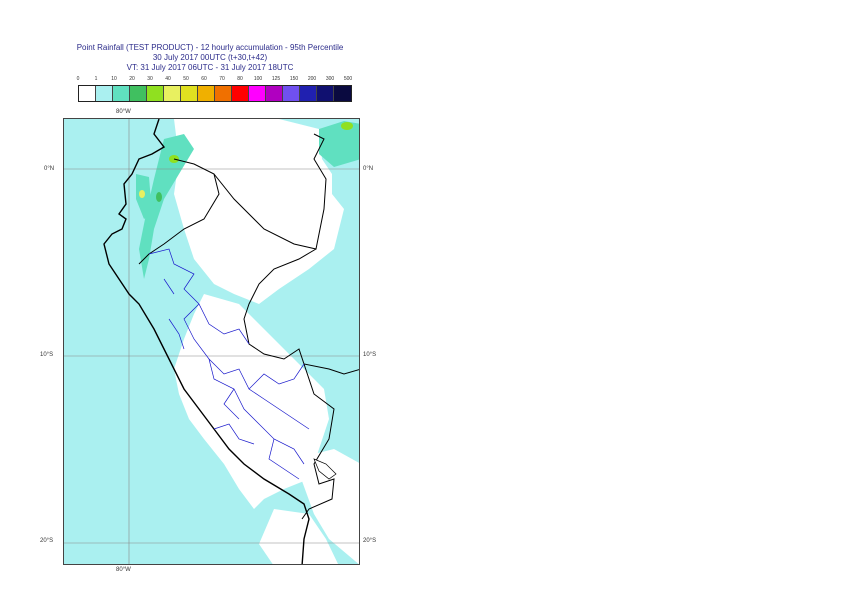  What do you see at coordinates (47, 355) in the screenshot?
I see `lat-label-10s-left: 10°S` at bounding box center [47, 355].